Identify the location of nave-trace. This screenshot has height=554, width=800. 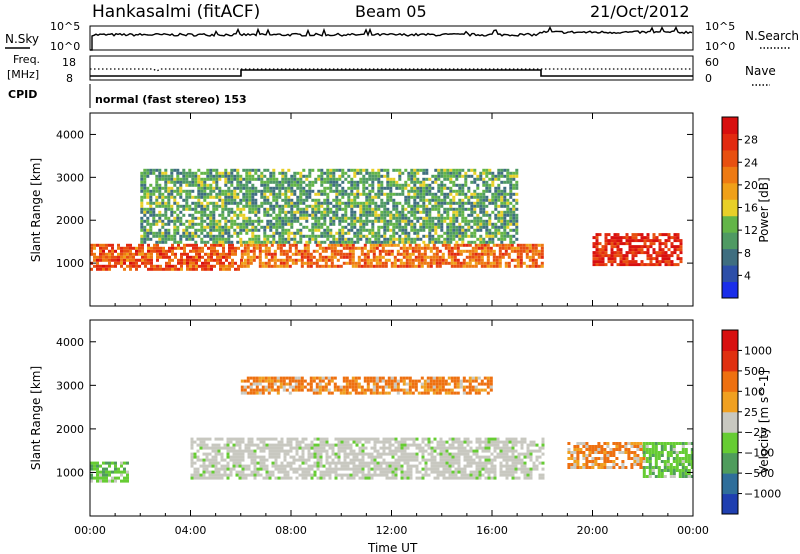
(391, 73).